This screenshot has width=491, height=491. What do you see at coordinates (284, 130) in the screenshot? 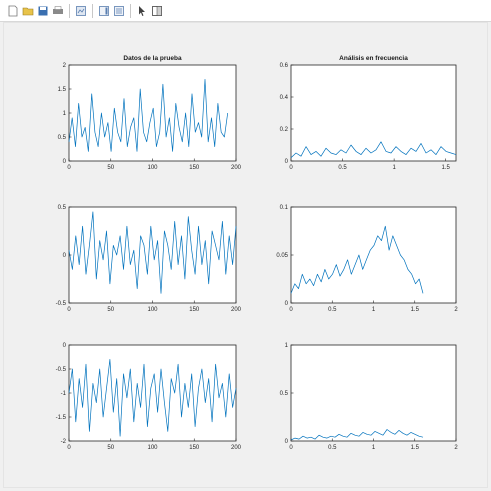
I see `y-tick-label: 0.2` at bounding box center [284, 130].